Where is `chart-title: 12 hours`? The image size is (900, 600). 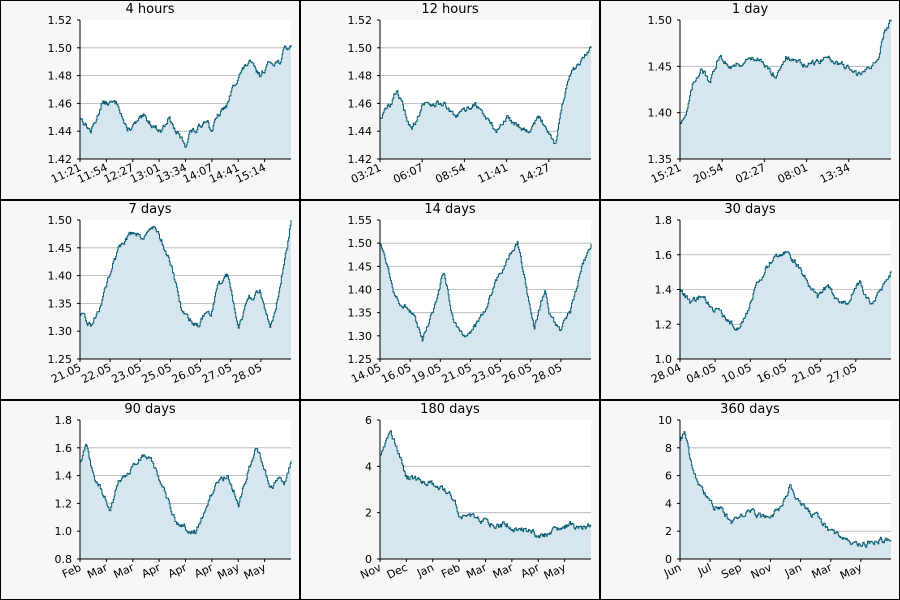
chart-title: 12 hours is located at coordinates (450, 9).